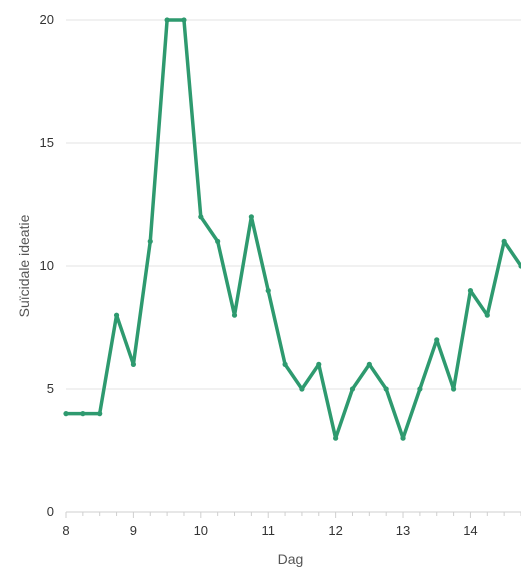  Describe the element at coordinates (24, 265) in the screenshot. I see `y-axis-title: Suïcidale ideatie` at that location.